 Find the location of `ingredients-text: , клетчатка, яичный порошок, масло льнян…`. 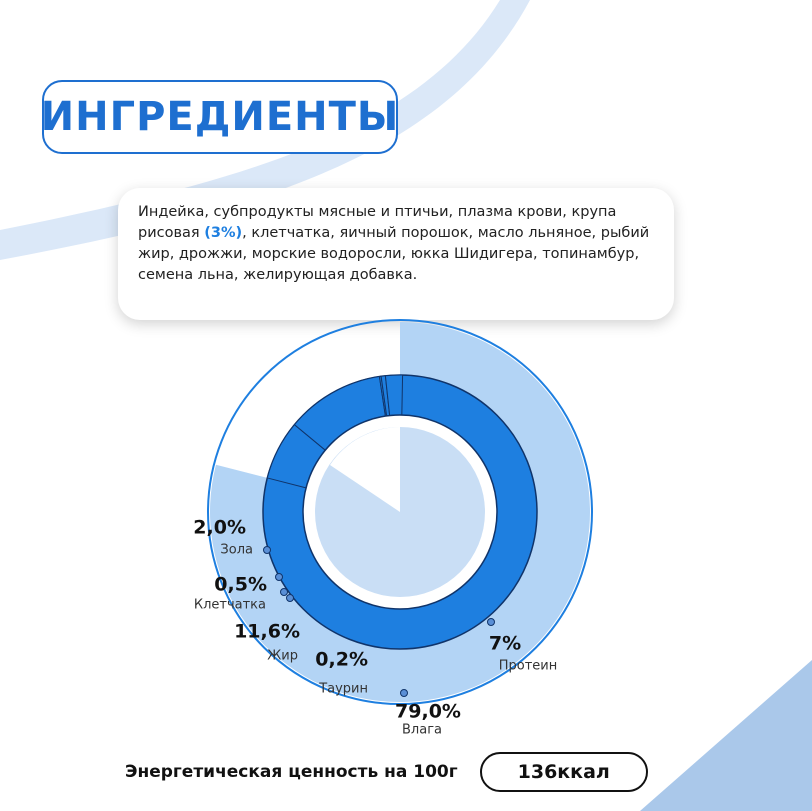

ingredients-text: , клетчатка, яичный порошок, масло льнян… is located at coordinates (394, 254).